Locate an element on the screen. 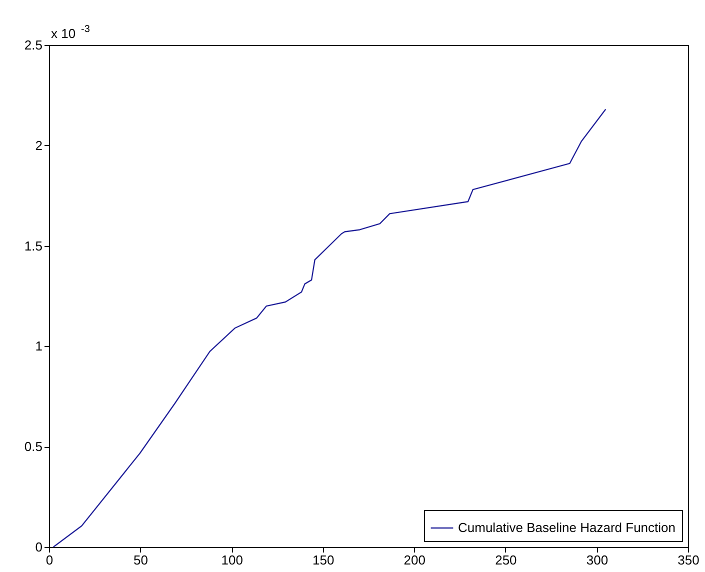  y-tick-label: 1 is located at coordinates (38, 346).